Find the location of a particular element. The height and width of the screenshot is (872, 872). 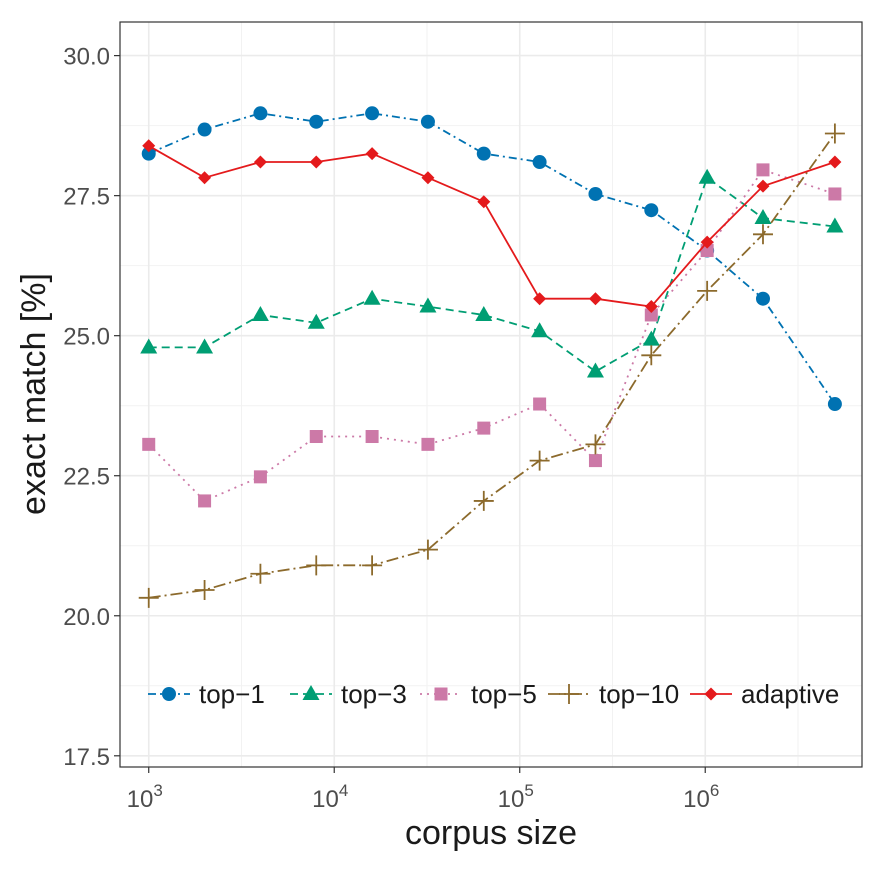

legend-label: top−10 is located at coordinates (639, 694).